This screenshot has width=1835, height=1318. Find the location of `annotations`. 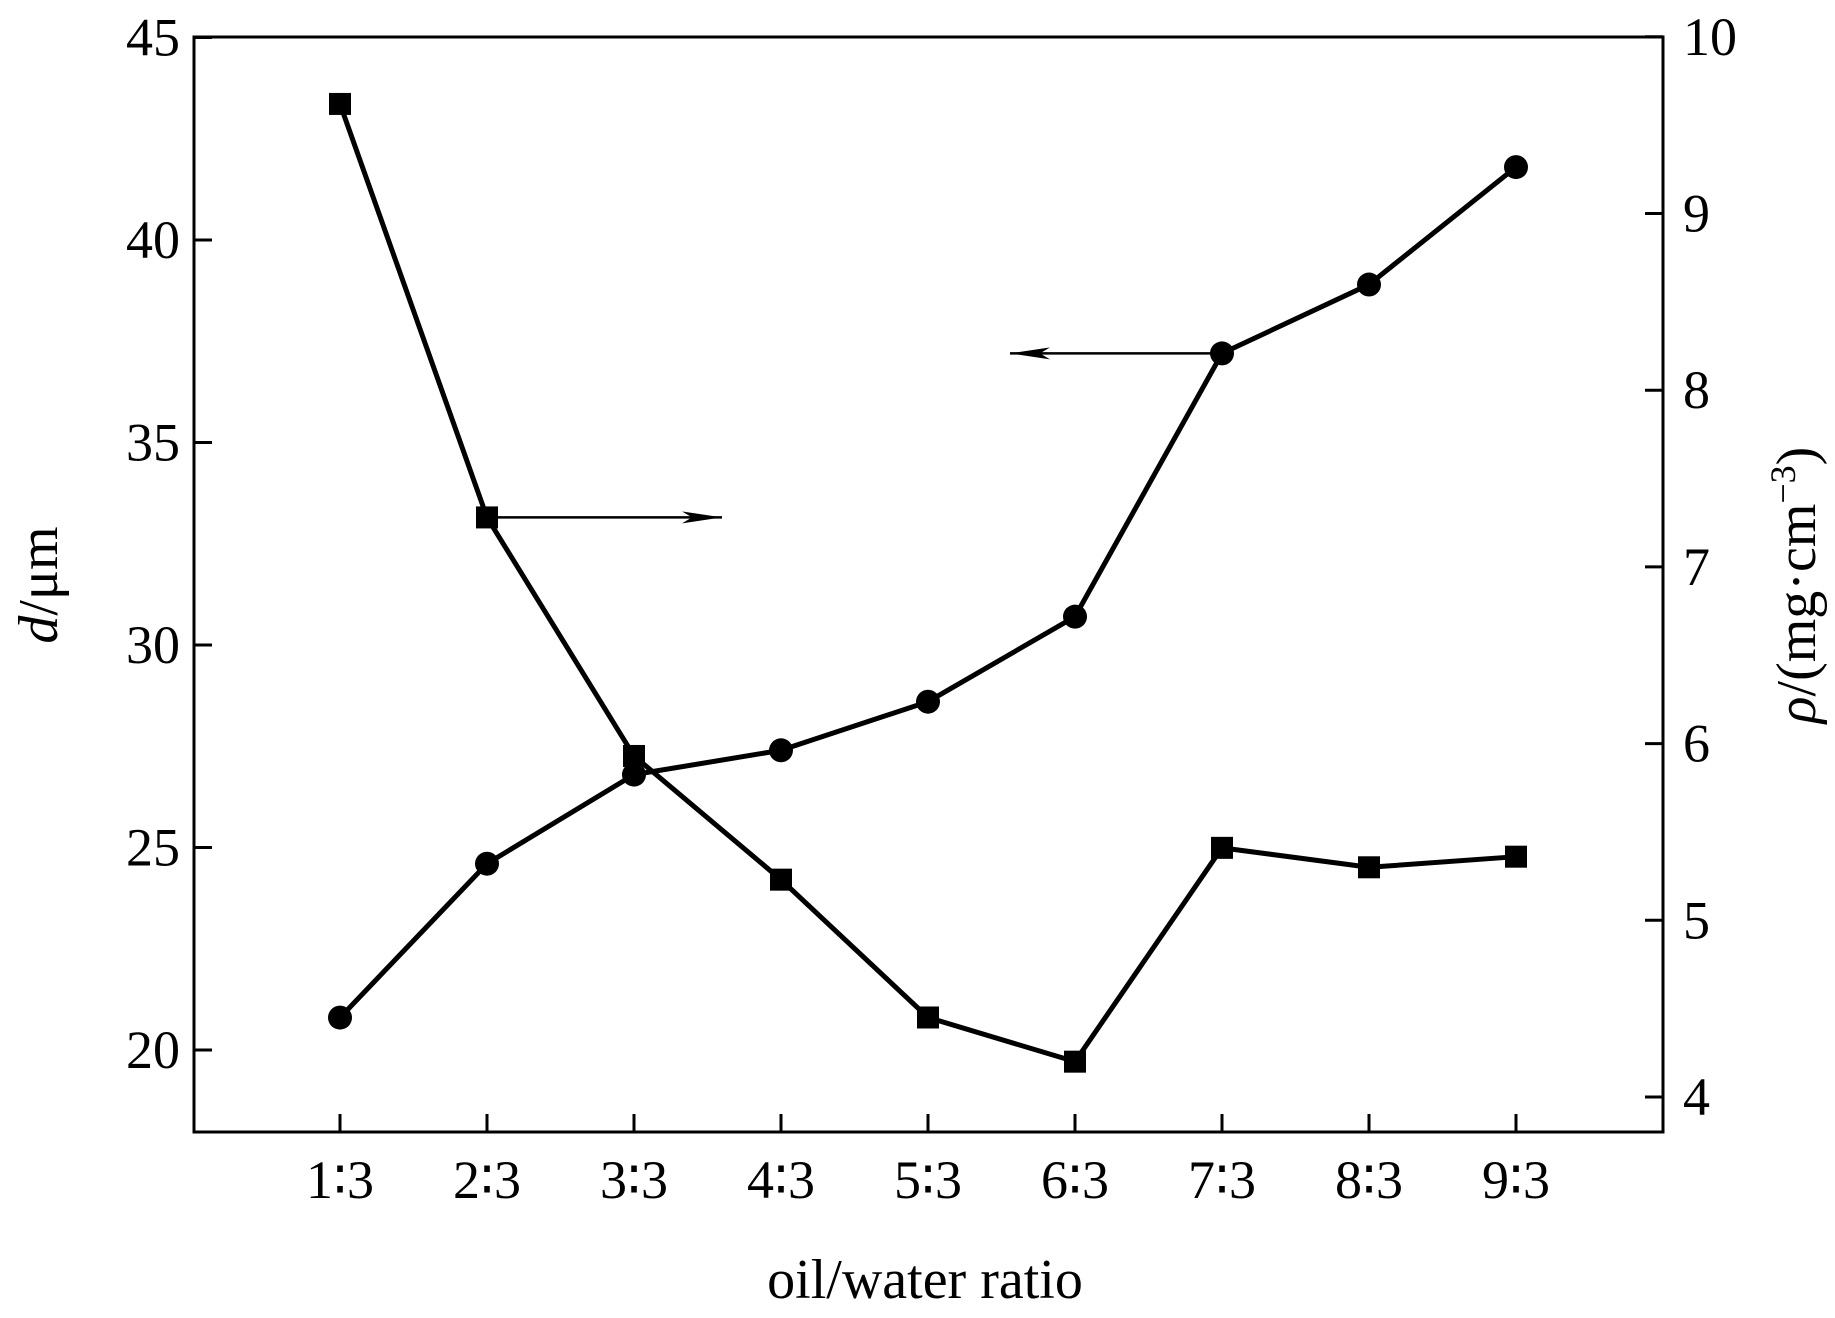

annotations is located at coordinates (854, 435).